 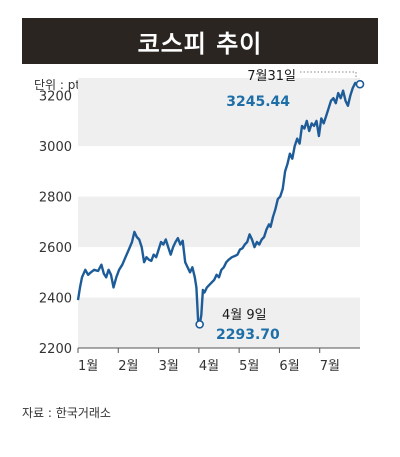 I want to click on y-tick-label: 2600, so click(x=55, y=248).